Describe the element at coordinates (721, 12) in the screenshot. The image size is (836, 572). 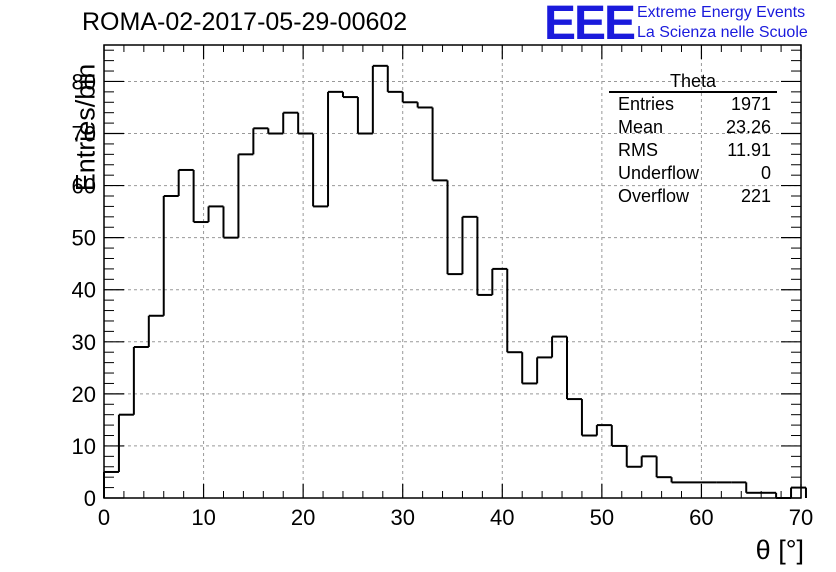
I see `logo-text-line1: Extreme Energy Events` at that location.